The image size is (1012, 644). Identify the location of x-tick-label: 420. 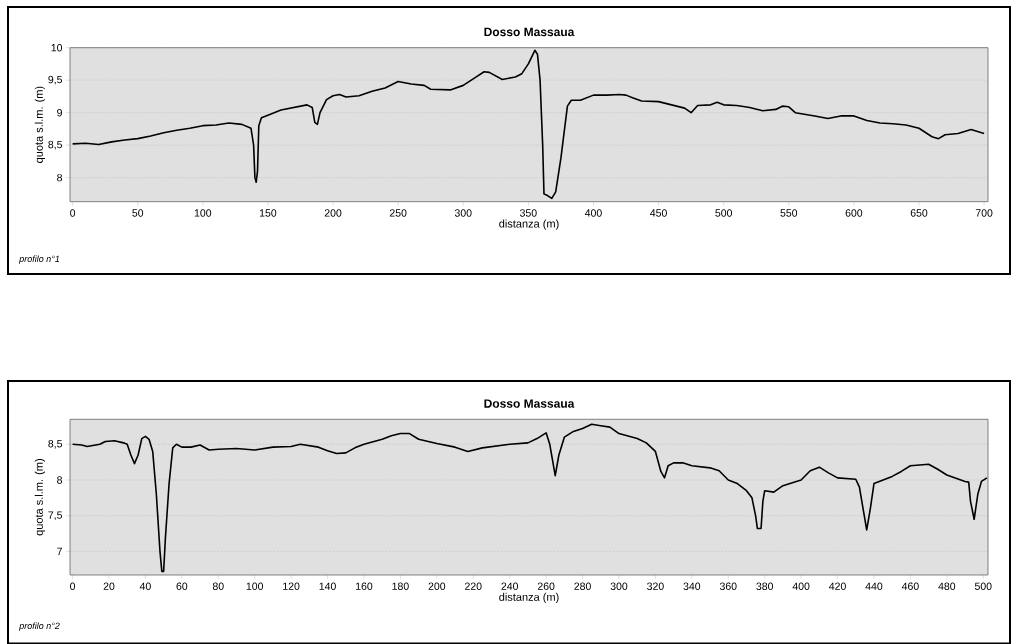
(837, 586).